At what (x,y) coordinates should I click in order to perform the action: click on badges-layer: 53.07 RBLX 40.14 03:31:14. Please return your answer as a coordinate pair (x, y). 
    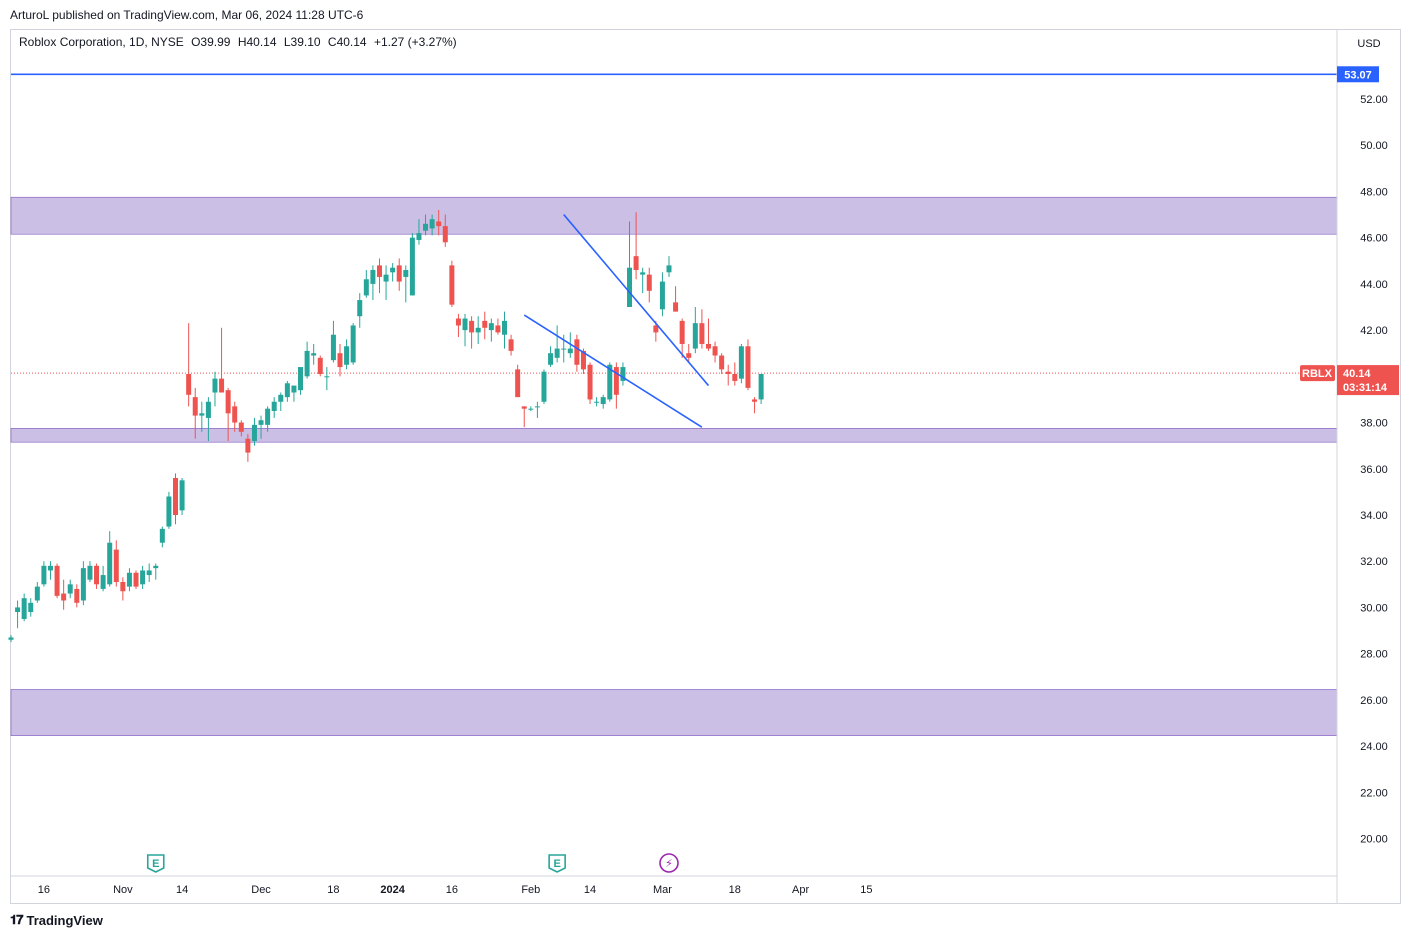
    Looking at the image, I should click on (1349, 231).